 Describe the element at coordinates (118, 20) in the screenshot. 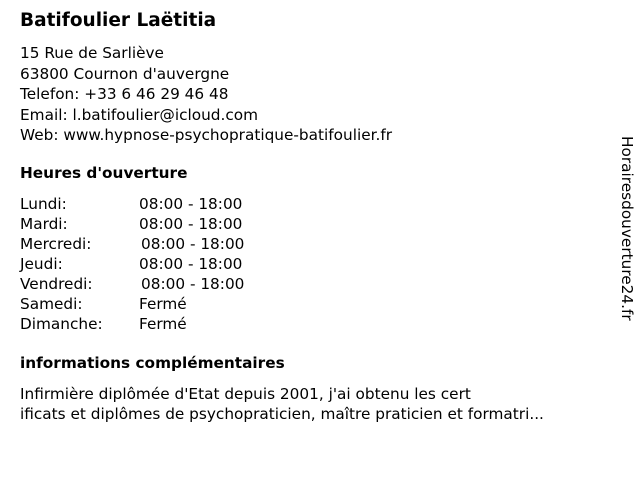

I see `business-name: Batifoulier Laëtitia` at that location.